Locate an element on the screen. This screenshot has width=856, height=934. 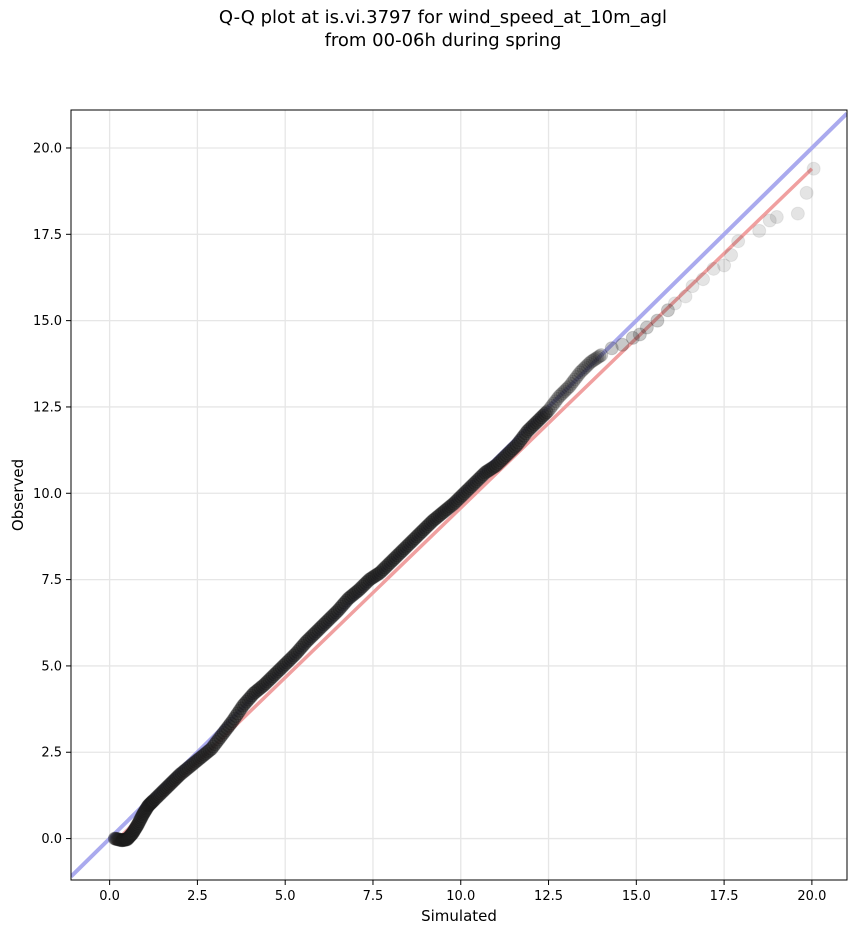
x-tick-label: 5.0 is located at coordinates (285, 896).